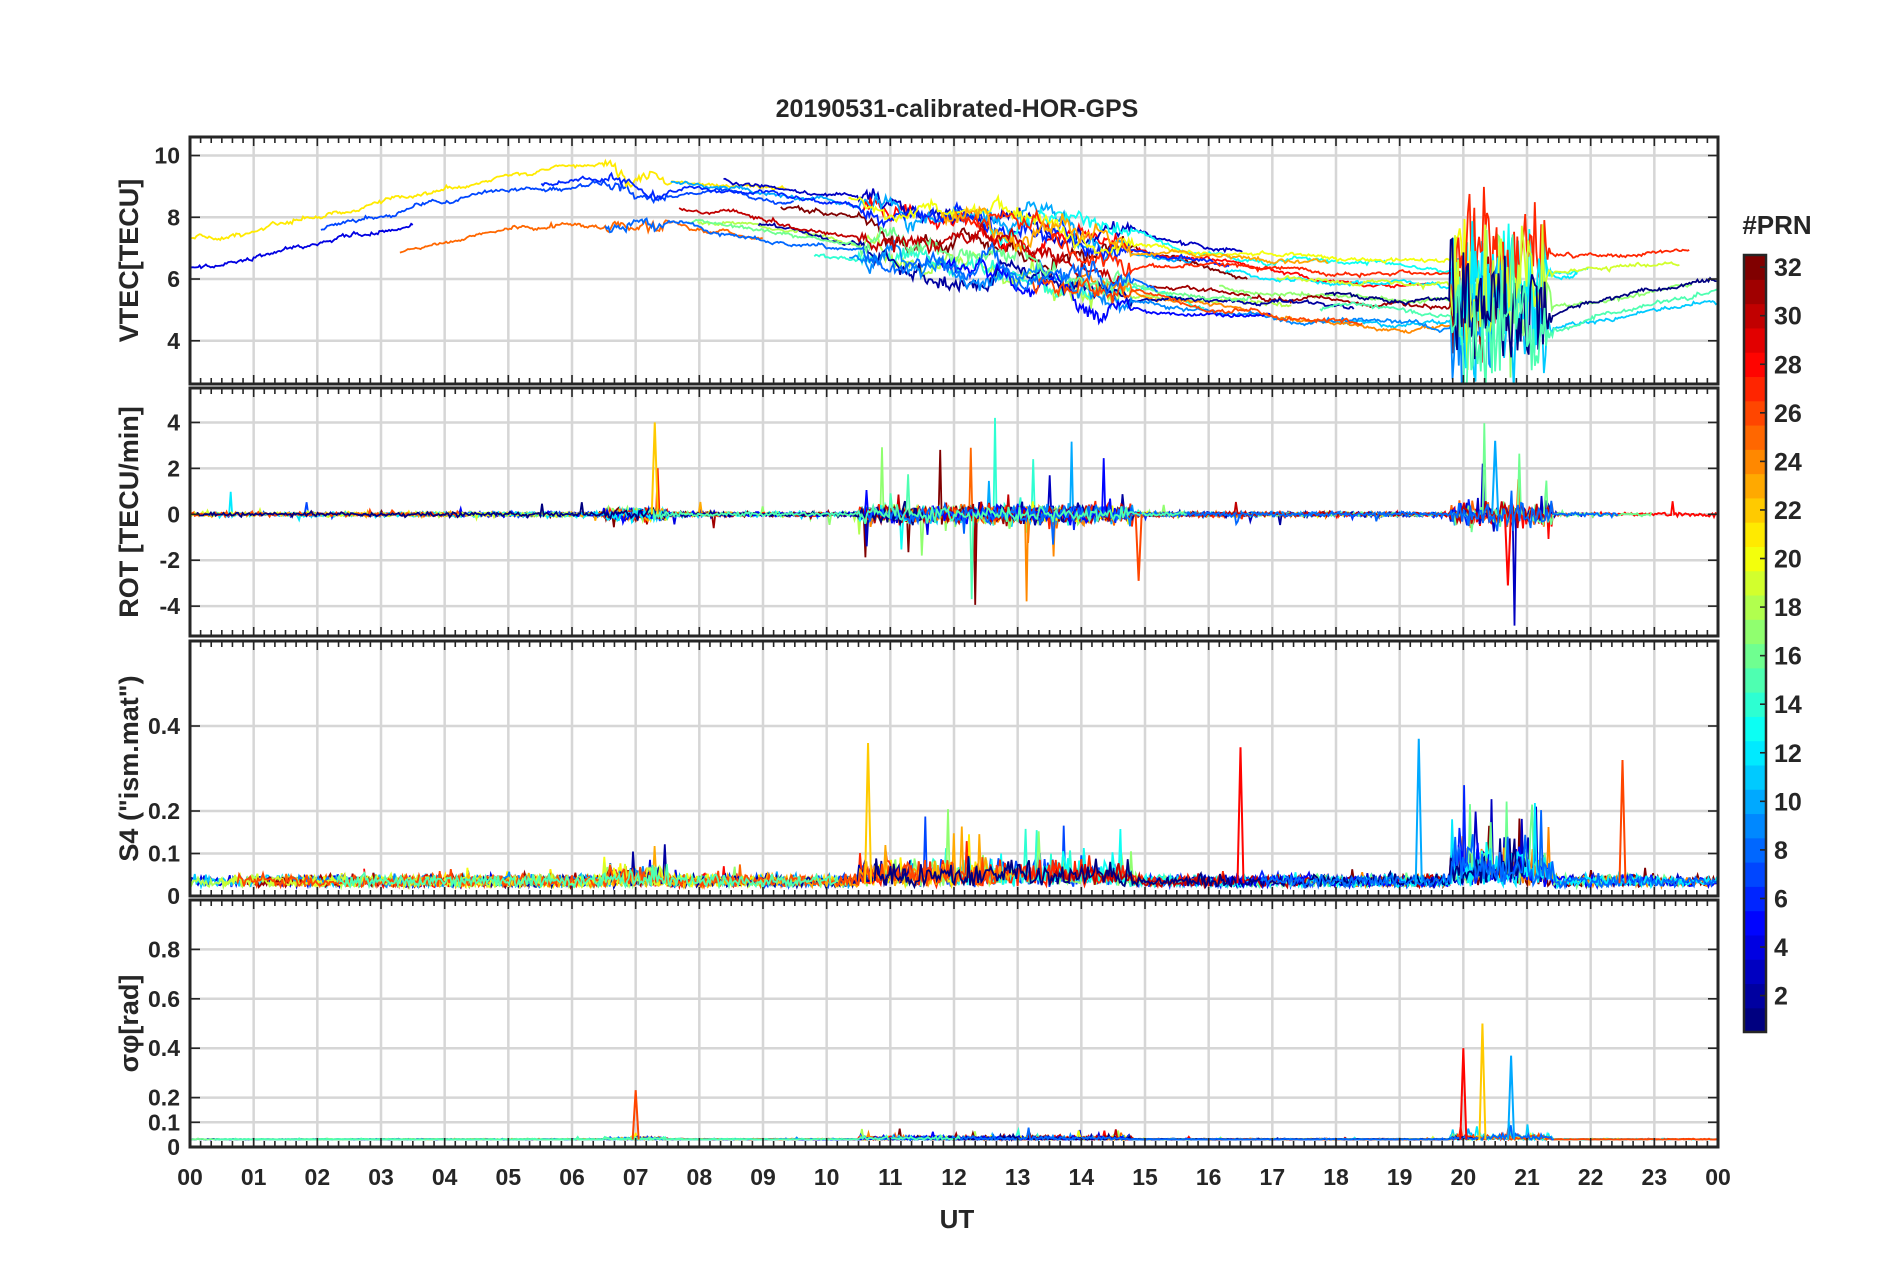 This screenshot has height=1272, width=1902. I want to click on x-tick-label: 22, so click(1591, 1177).